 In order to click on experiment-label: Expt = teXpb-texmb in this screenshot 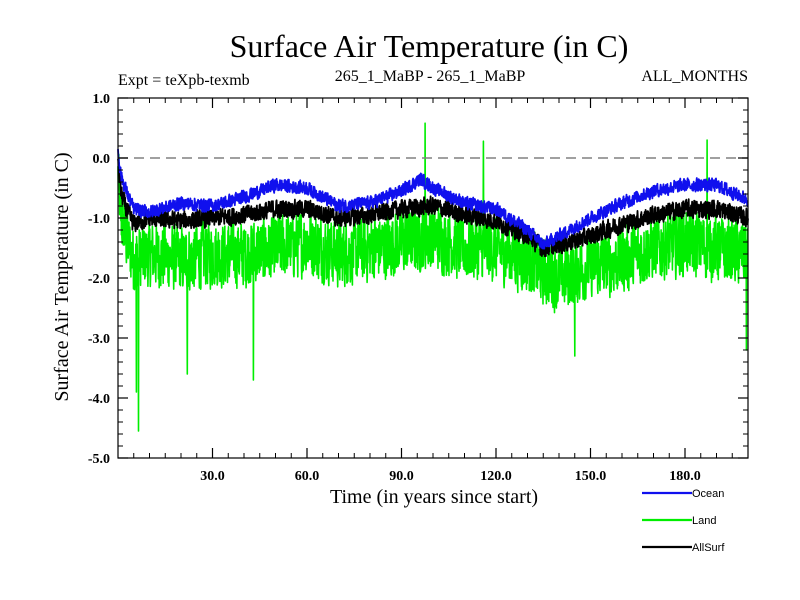, I will do `click(184, 80)`.